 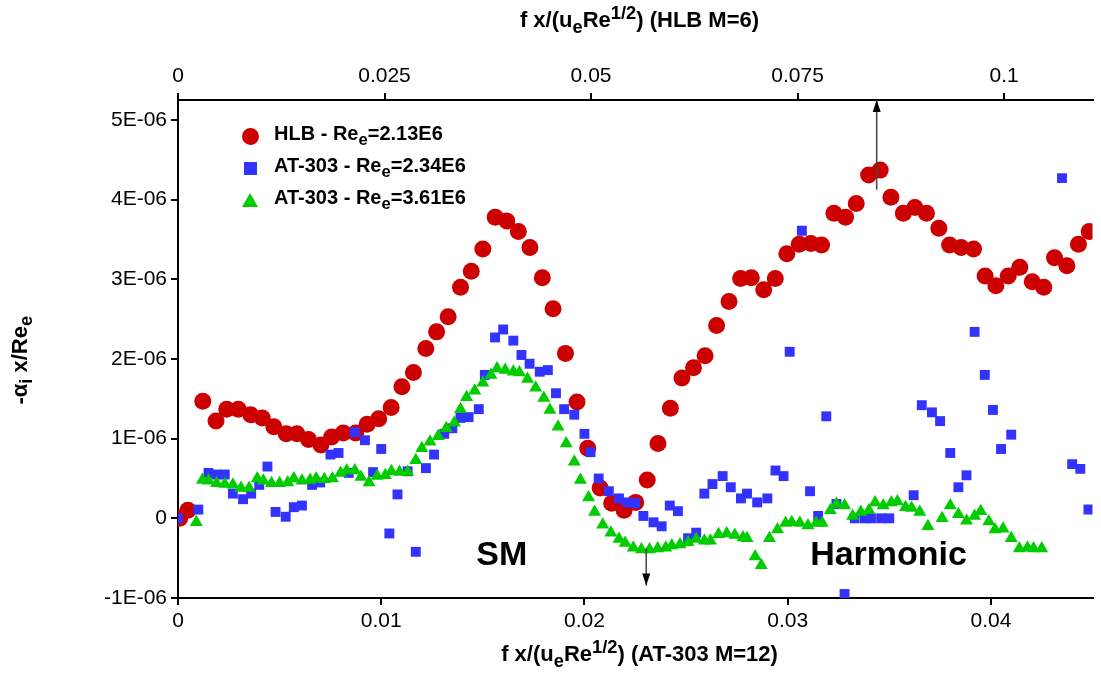 What do you see at coordinates (138, 278) in the screenshot?
I see `y-tick-label: 3E-06` at bounding box center [138, 278].